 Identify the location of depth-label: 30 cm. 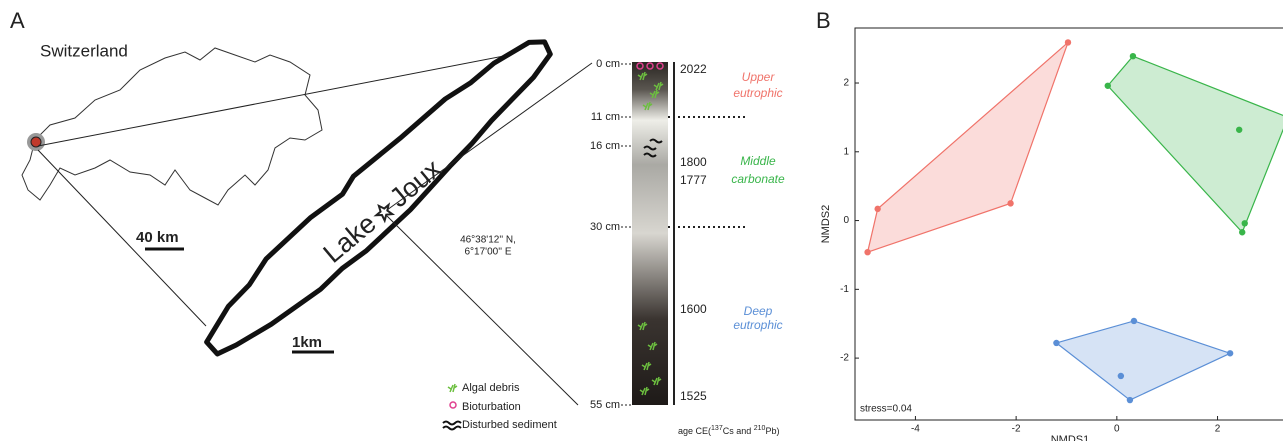
(605, 227).